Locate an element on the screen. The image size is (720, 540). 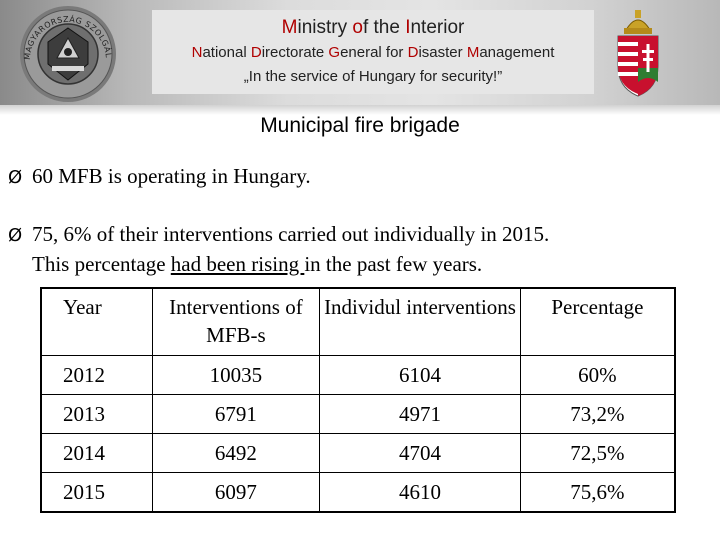
cell-percentage: 73,2% is located at coordinates (597, 414).